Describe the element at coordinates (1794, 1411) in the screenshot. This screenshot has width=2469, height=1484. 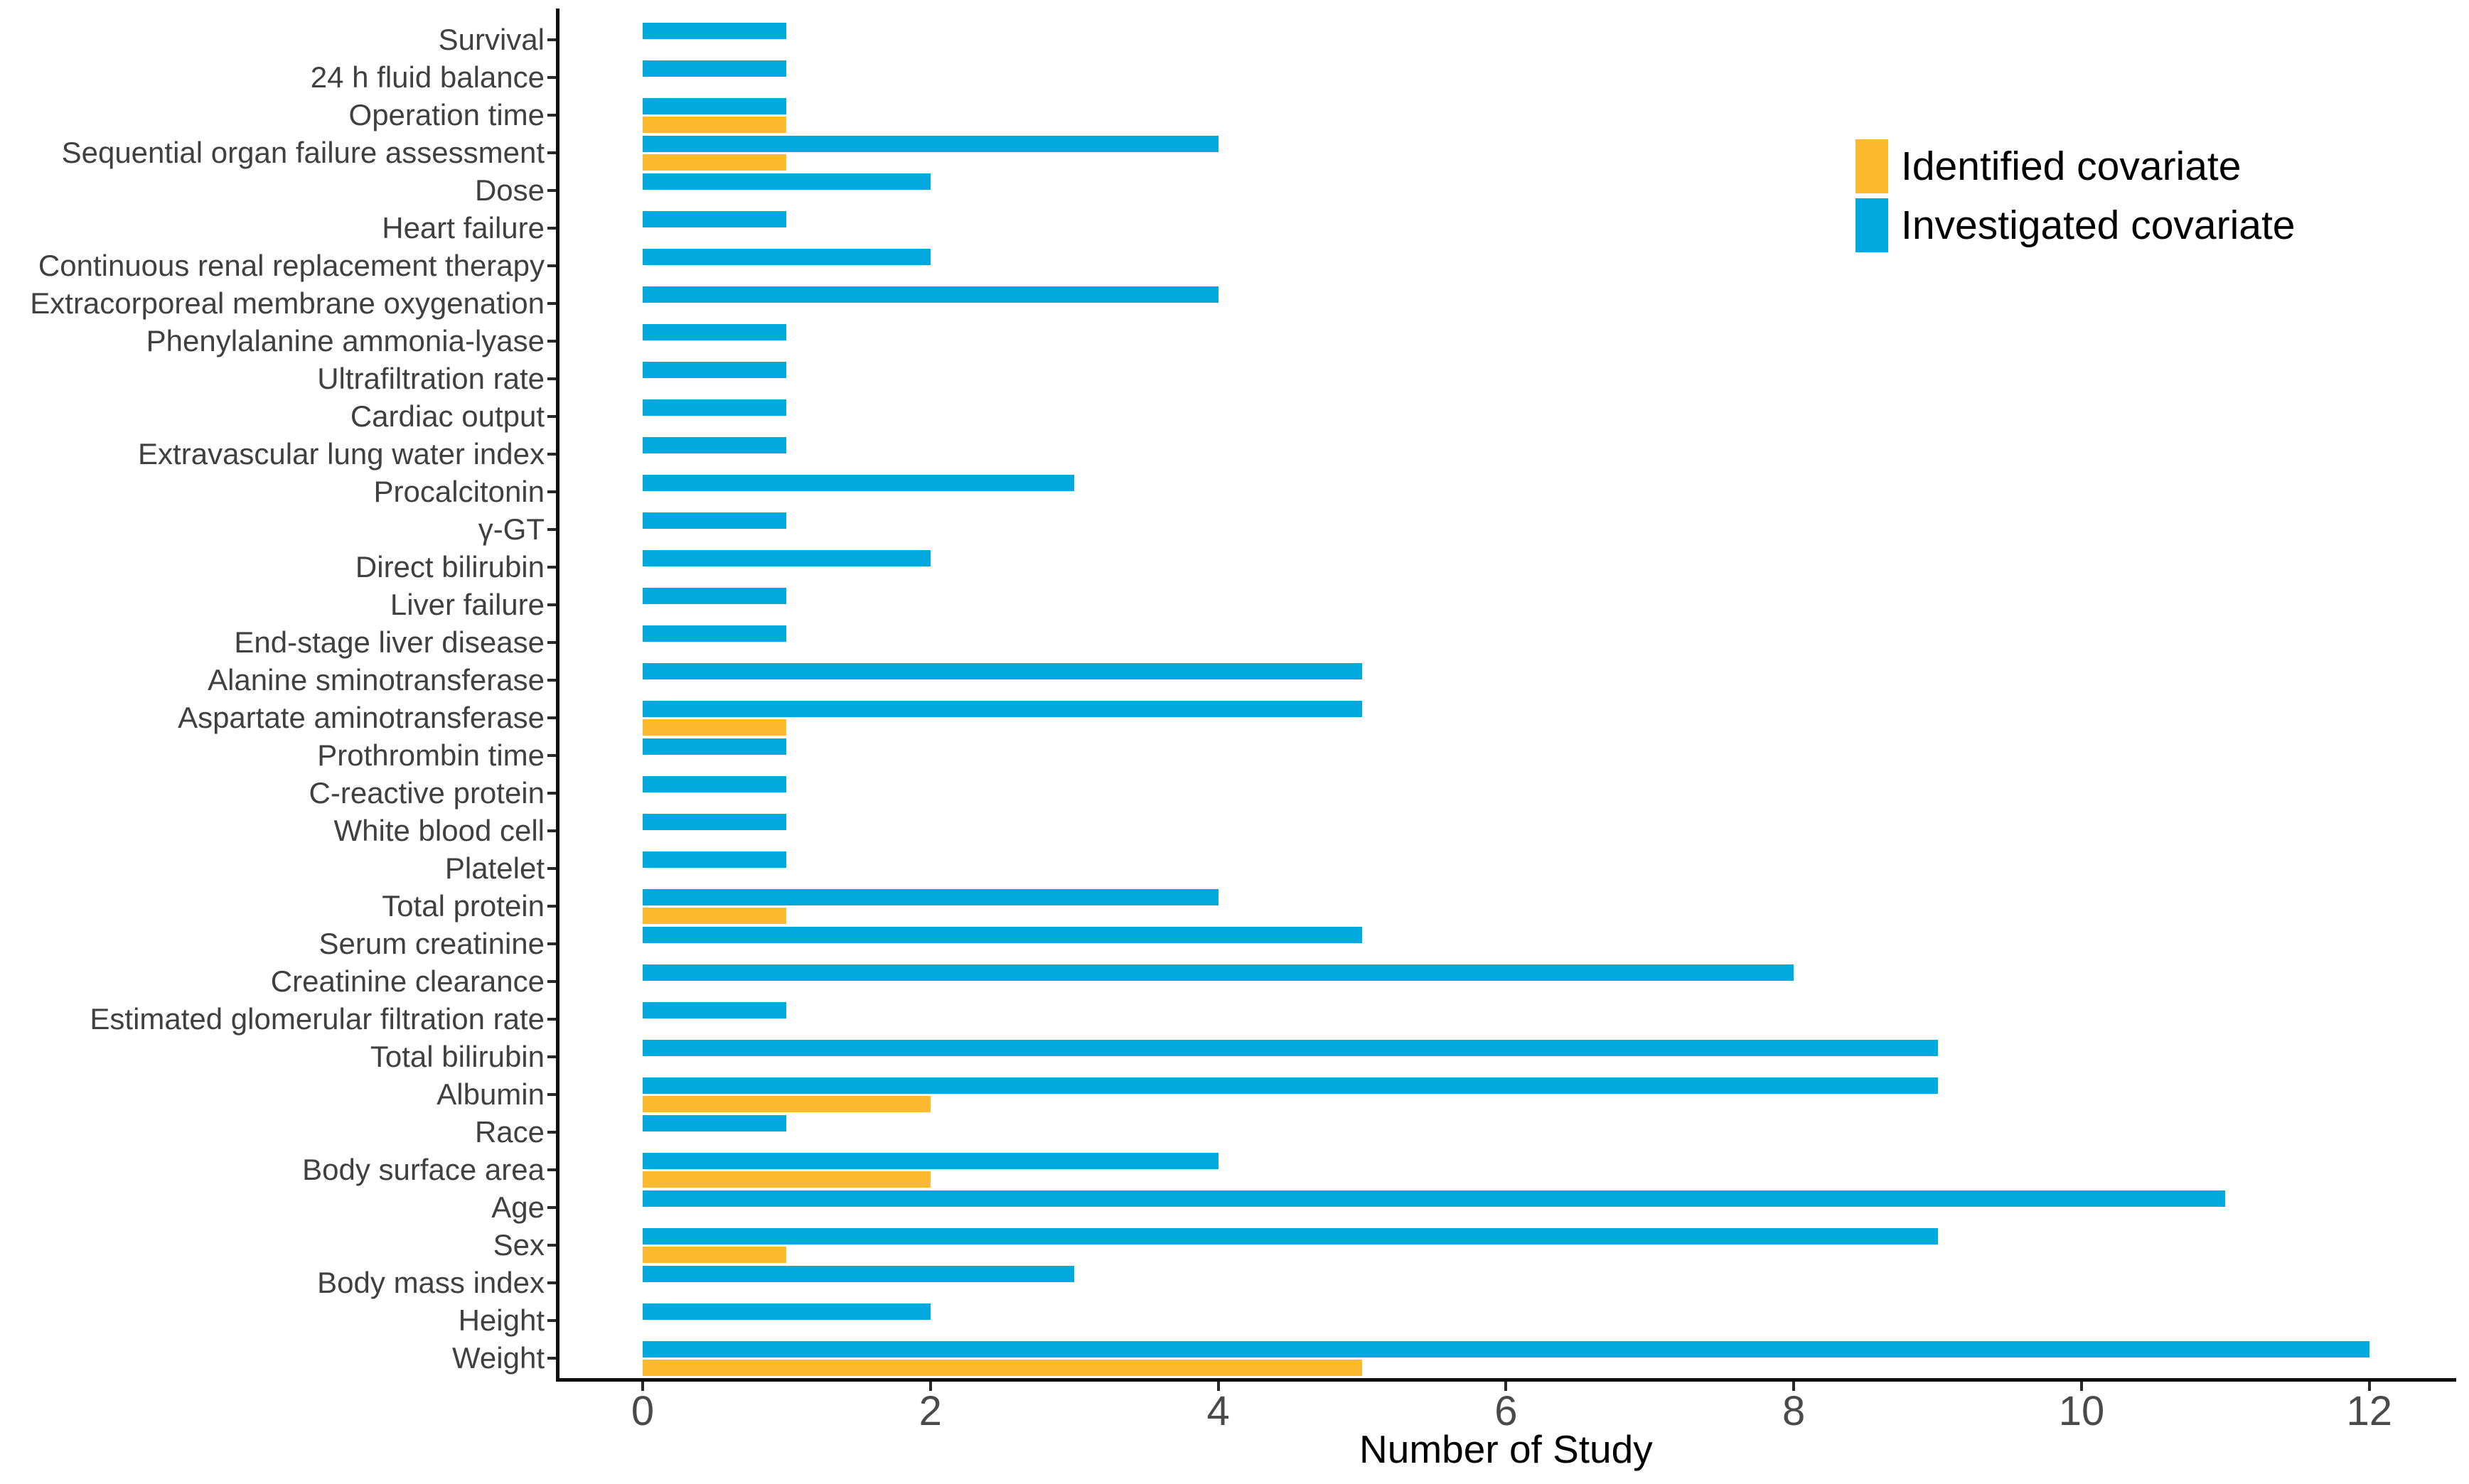
I see `x-tick-label: 8` at that location.